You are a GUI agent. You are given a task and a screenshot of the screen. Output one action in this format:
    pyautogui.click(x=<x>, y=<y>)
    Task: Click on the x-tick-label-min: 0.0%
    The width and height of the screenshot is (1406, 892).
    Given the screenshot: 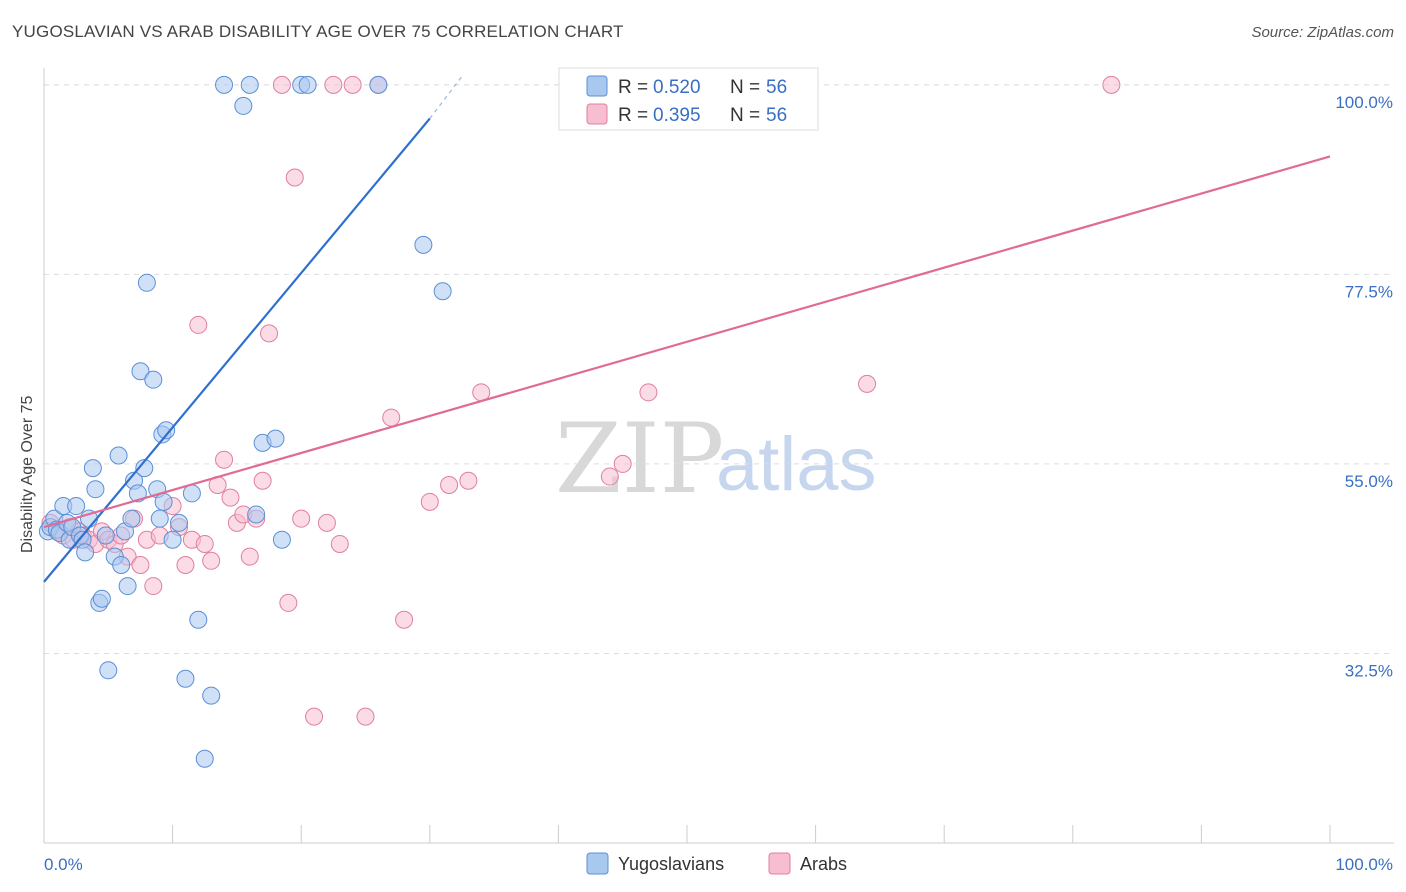 What is the action you would take?
    pyautogui.click(x=63, y=864)
    